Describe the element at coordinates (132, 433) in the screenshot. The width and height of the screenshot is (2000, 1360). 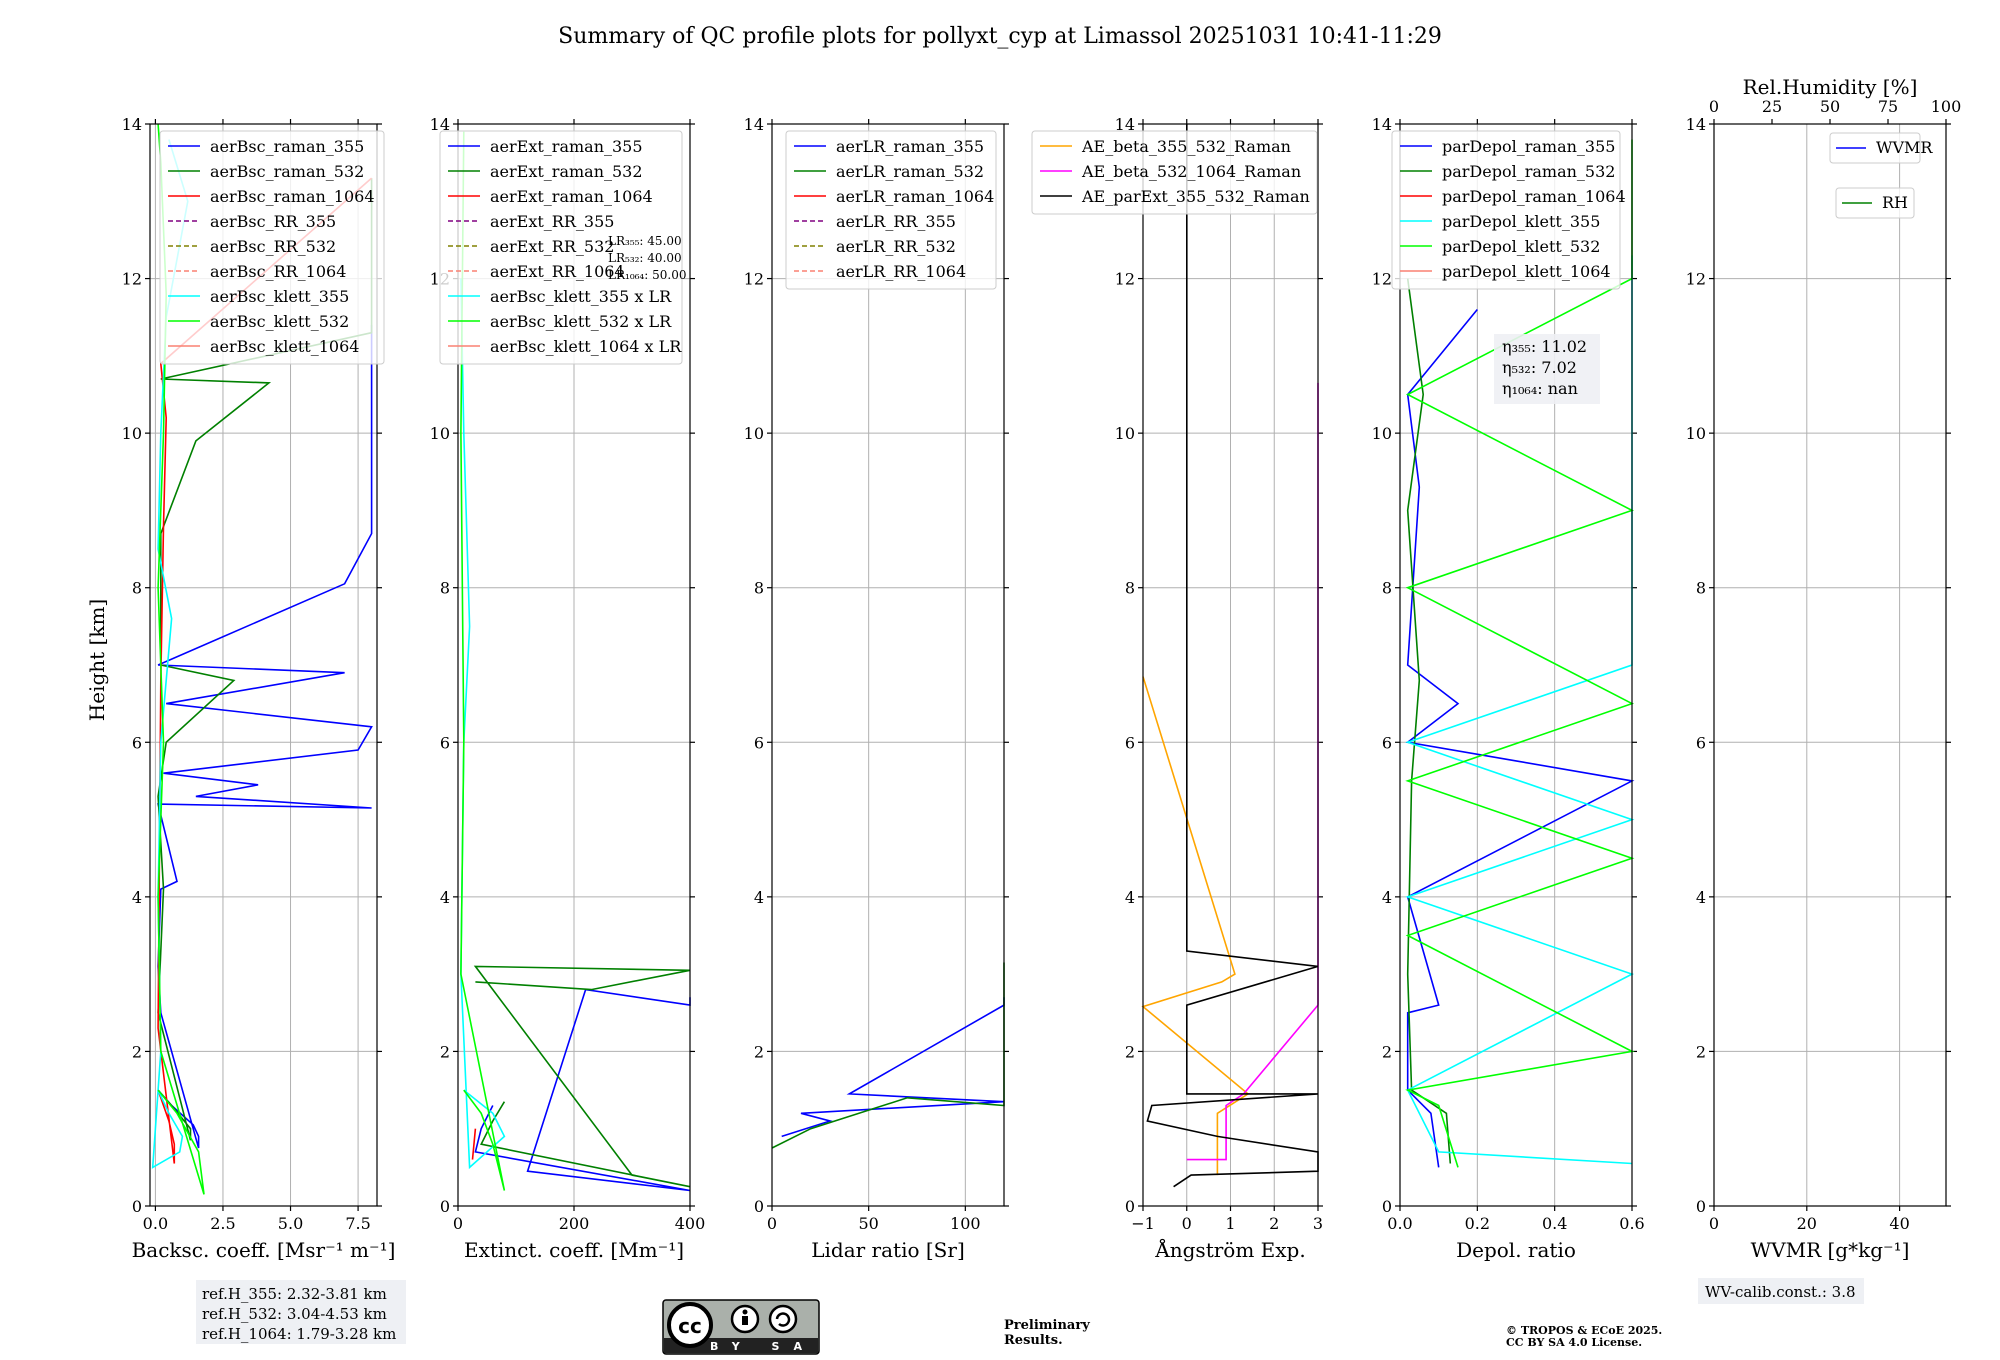
I see `y-tick-label-bsc: 10` at that location.